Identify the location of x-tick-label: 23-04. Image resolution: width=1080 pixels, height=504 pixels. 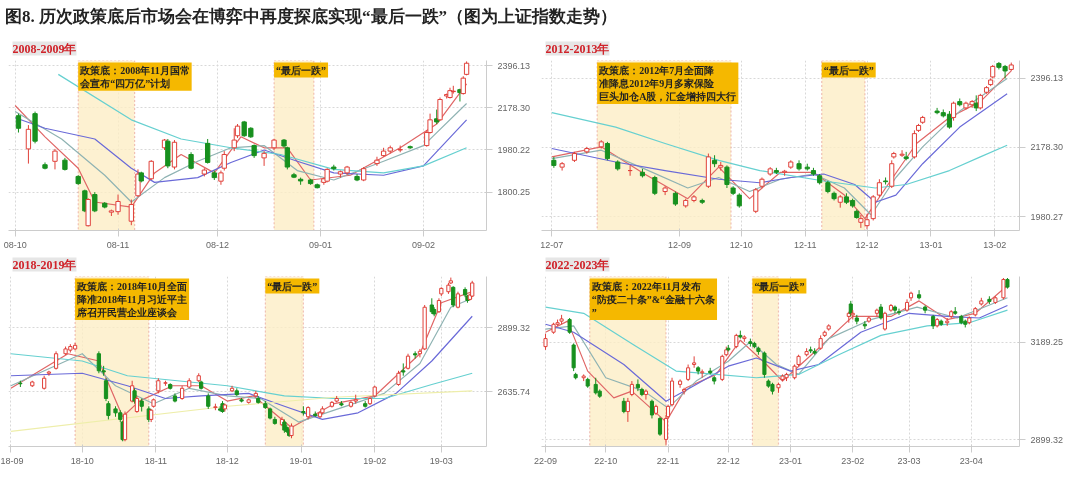
(971, 460).